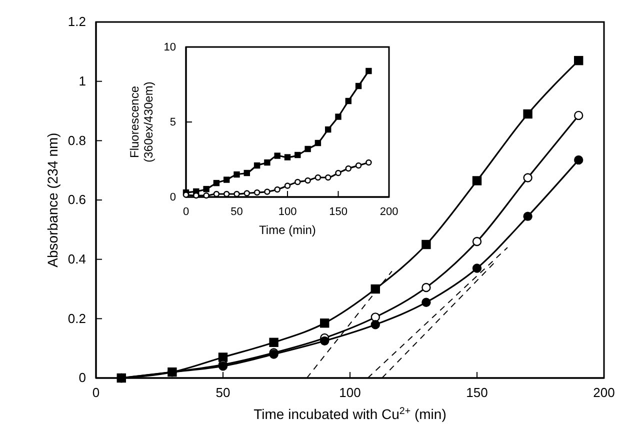  I want to click on y-tick-label: 10, so click(170, 48).